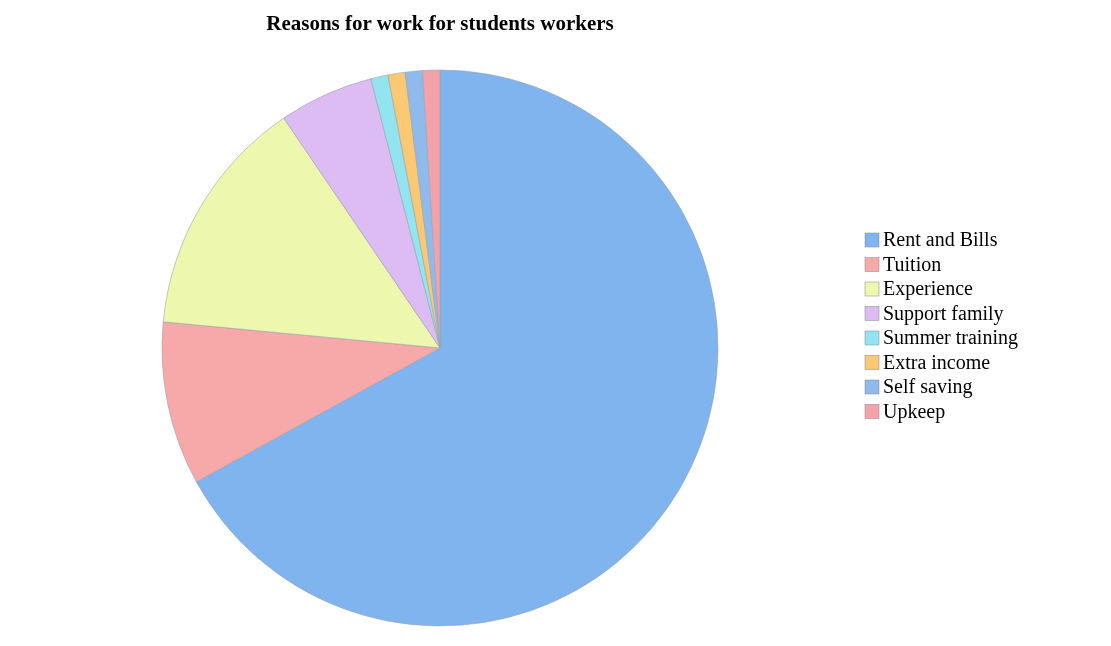  Describe the element at coordinates (440, 23) in the screenshot. I see `chart-title: Reasons for work for students workers` at that location.